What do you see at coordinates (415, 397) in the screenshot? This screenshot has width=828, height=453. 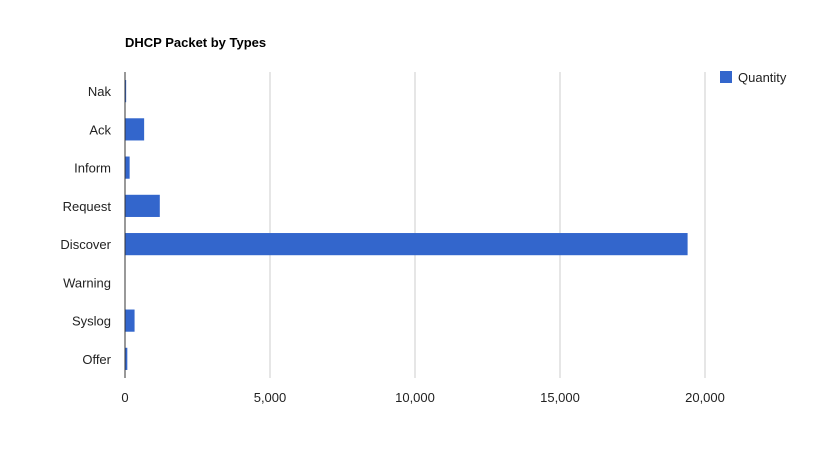 I see `x-tick-label: 10,000` at bounding box center [415, 397].